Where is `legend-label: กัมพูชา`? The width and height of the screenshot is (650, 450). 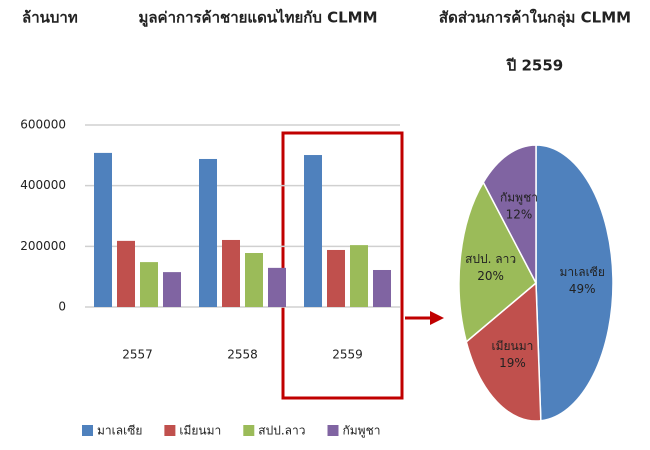 legend-label: กัมพูชา is located at coordinates (362, 431).